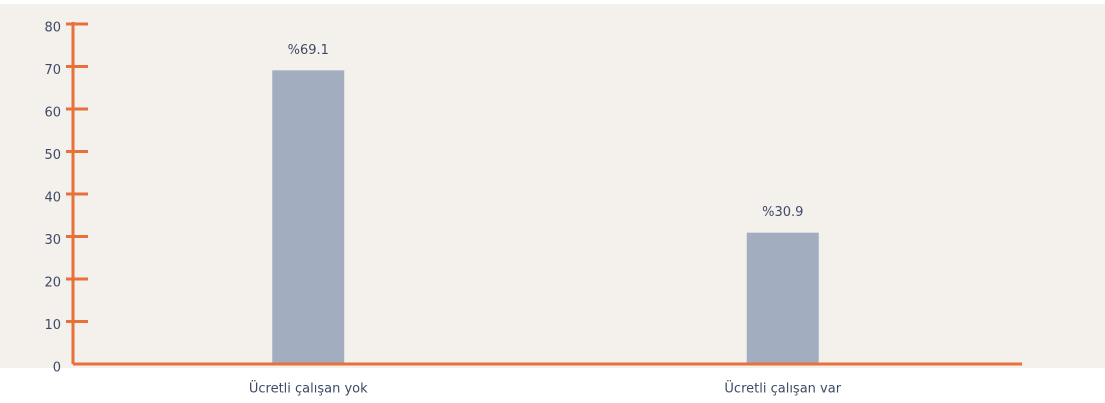 This screenshot has height=403, width=1105. I want to click on y-tick-label: 10, so click(52, 325).